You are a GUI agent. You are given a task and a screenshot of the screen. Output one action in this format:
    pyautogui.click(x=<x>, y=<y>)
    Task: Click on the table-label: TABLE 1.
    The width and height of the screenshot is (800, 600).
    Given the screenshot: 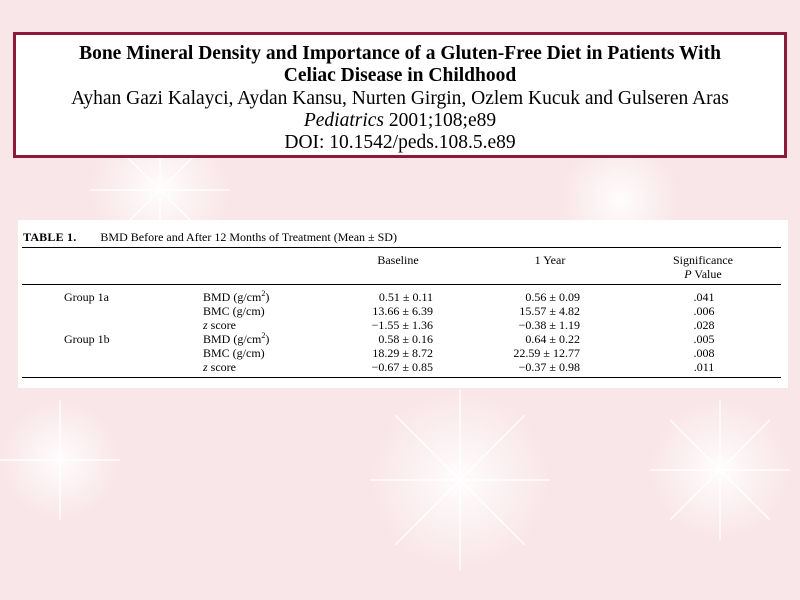 What is the action you would take?
    pyautogui.click(x=50, y=237)
    